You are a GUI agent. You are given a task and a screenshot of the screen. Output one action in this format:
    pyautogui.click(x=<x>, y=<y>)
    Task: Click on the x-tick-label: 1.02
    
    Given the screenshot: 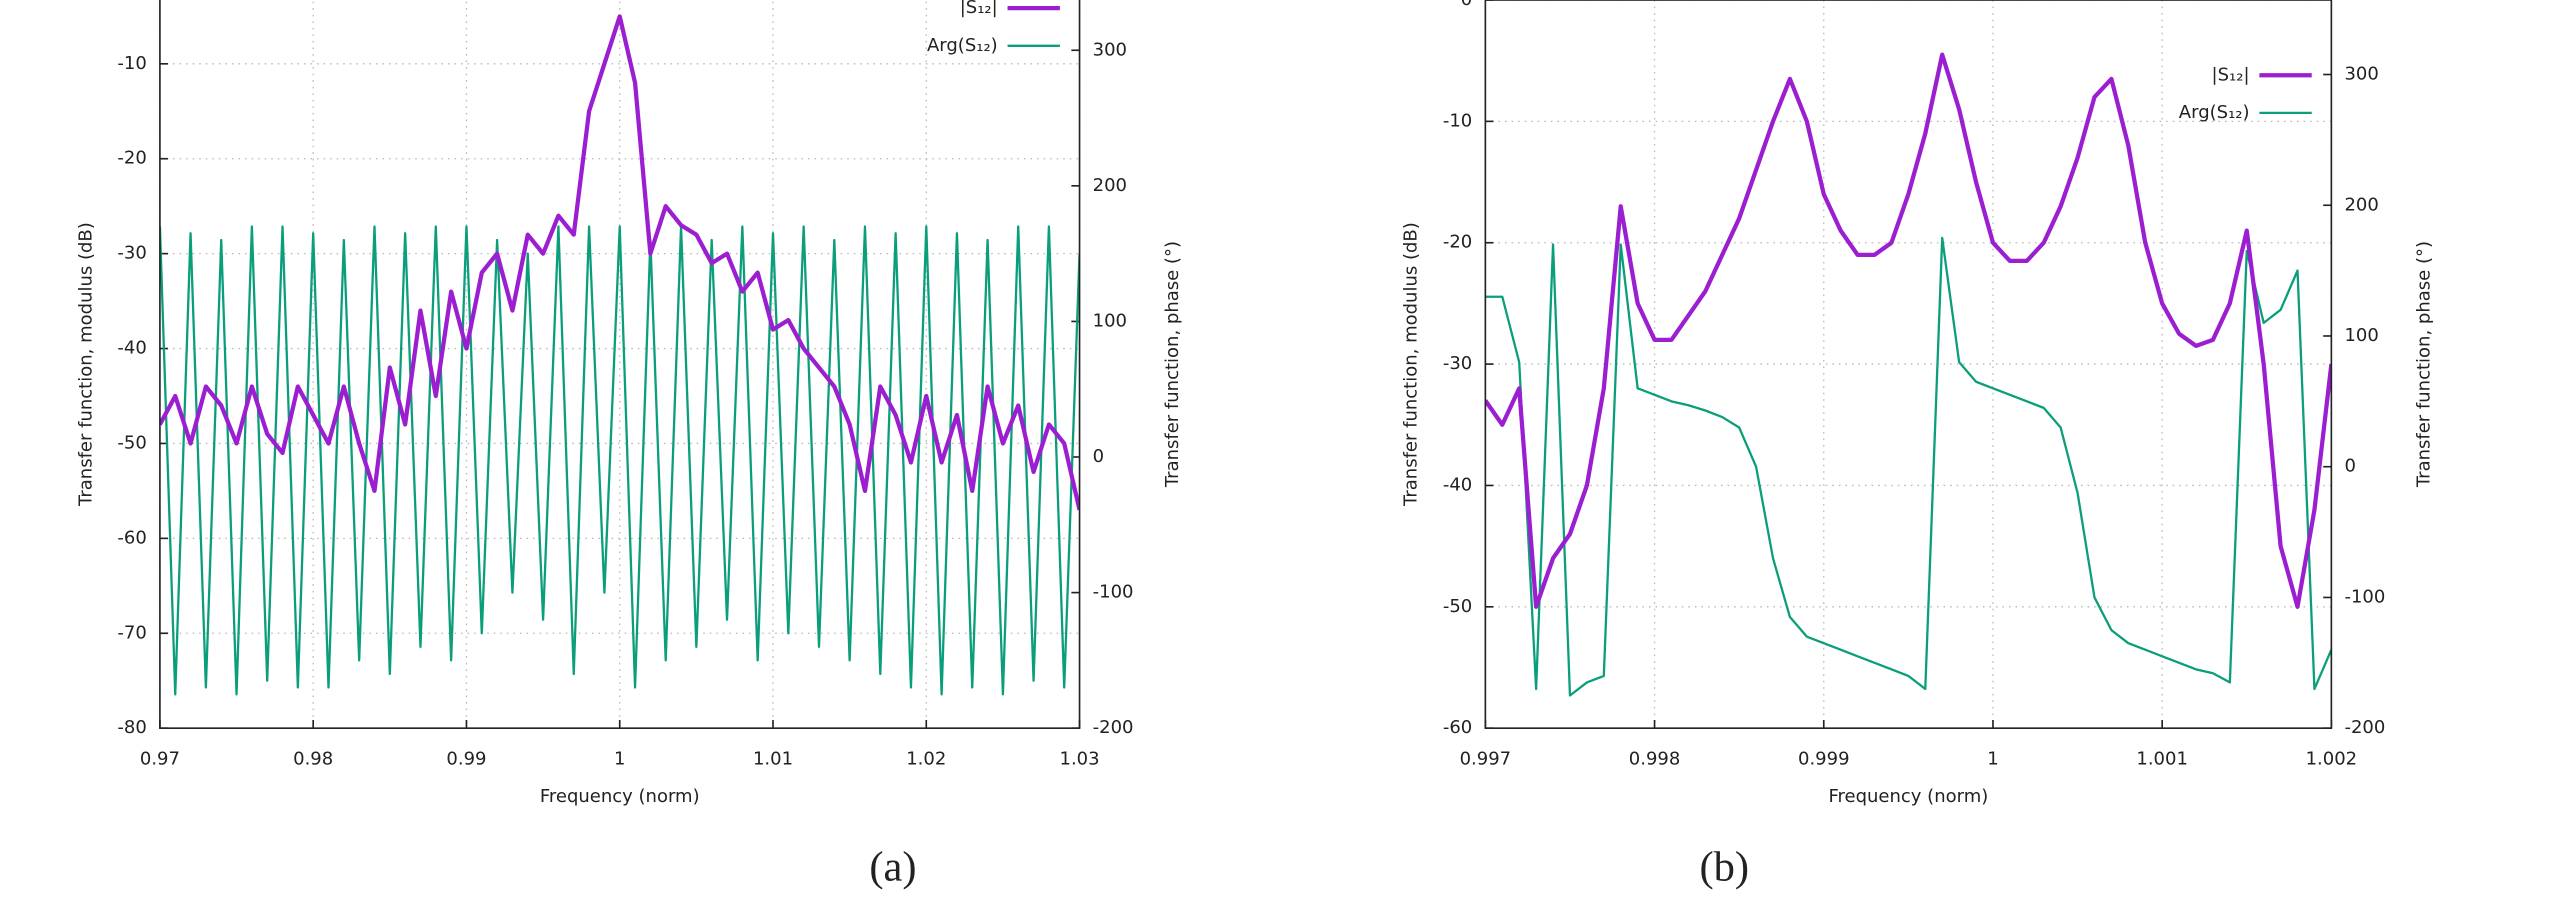 What is the action you would take?
    pyautogui.click(x=926, y=758)
    